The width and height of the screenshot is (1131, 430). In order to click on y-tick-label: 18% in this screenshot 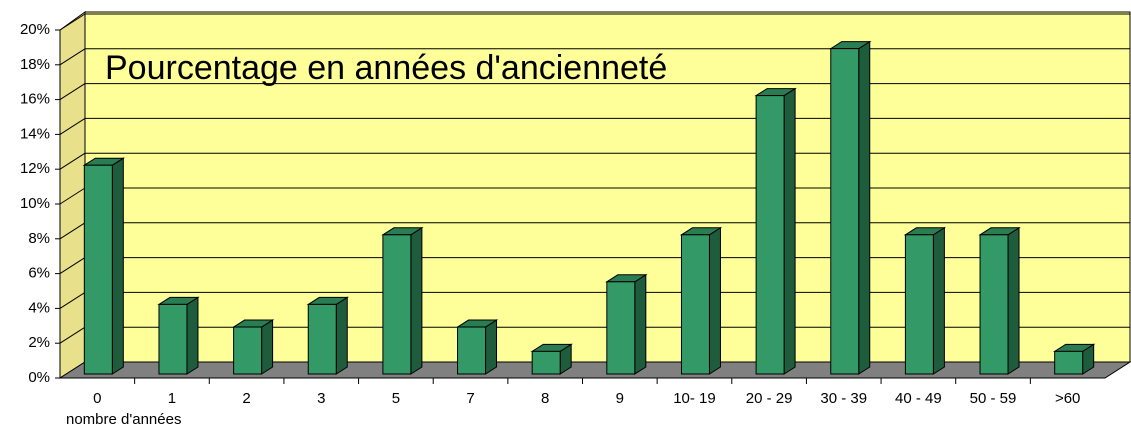, I will do `click(35, 64)`.